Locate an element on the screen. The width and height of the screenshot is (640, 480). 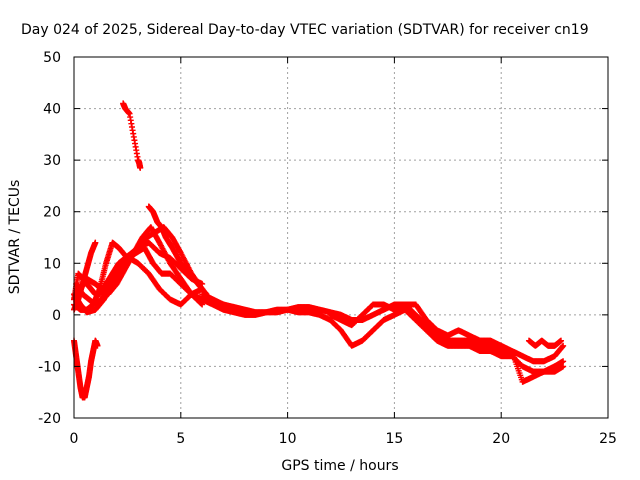
y-tick-label: 30 is located at coordinates (52, 161).